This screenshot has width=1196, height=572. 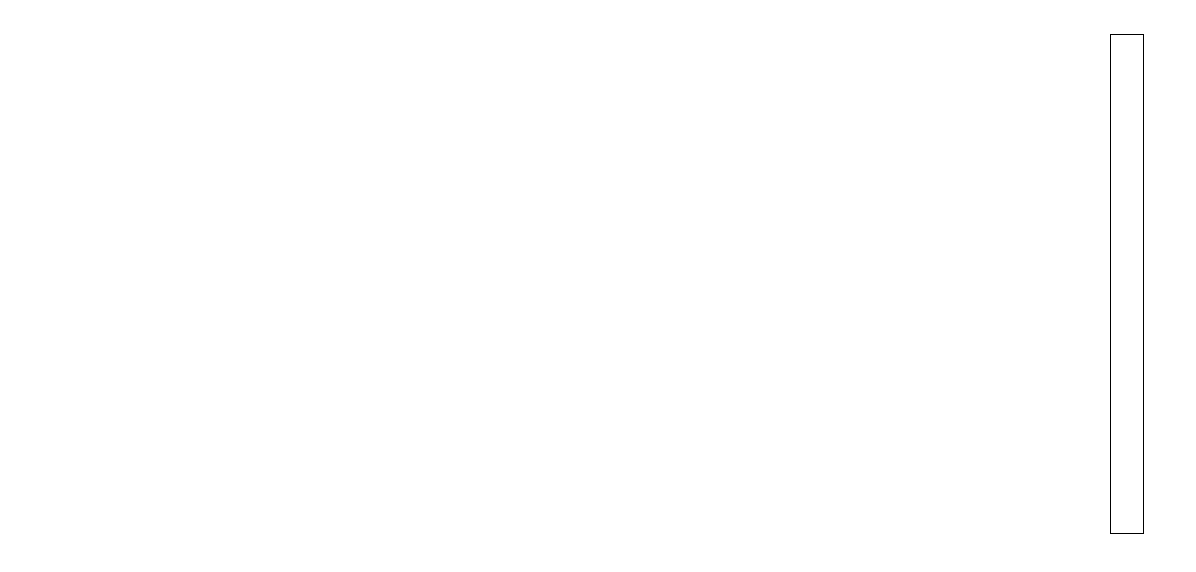 I want to click on colorbar, so click(x=1127, y=284).